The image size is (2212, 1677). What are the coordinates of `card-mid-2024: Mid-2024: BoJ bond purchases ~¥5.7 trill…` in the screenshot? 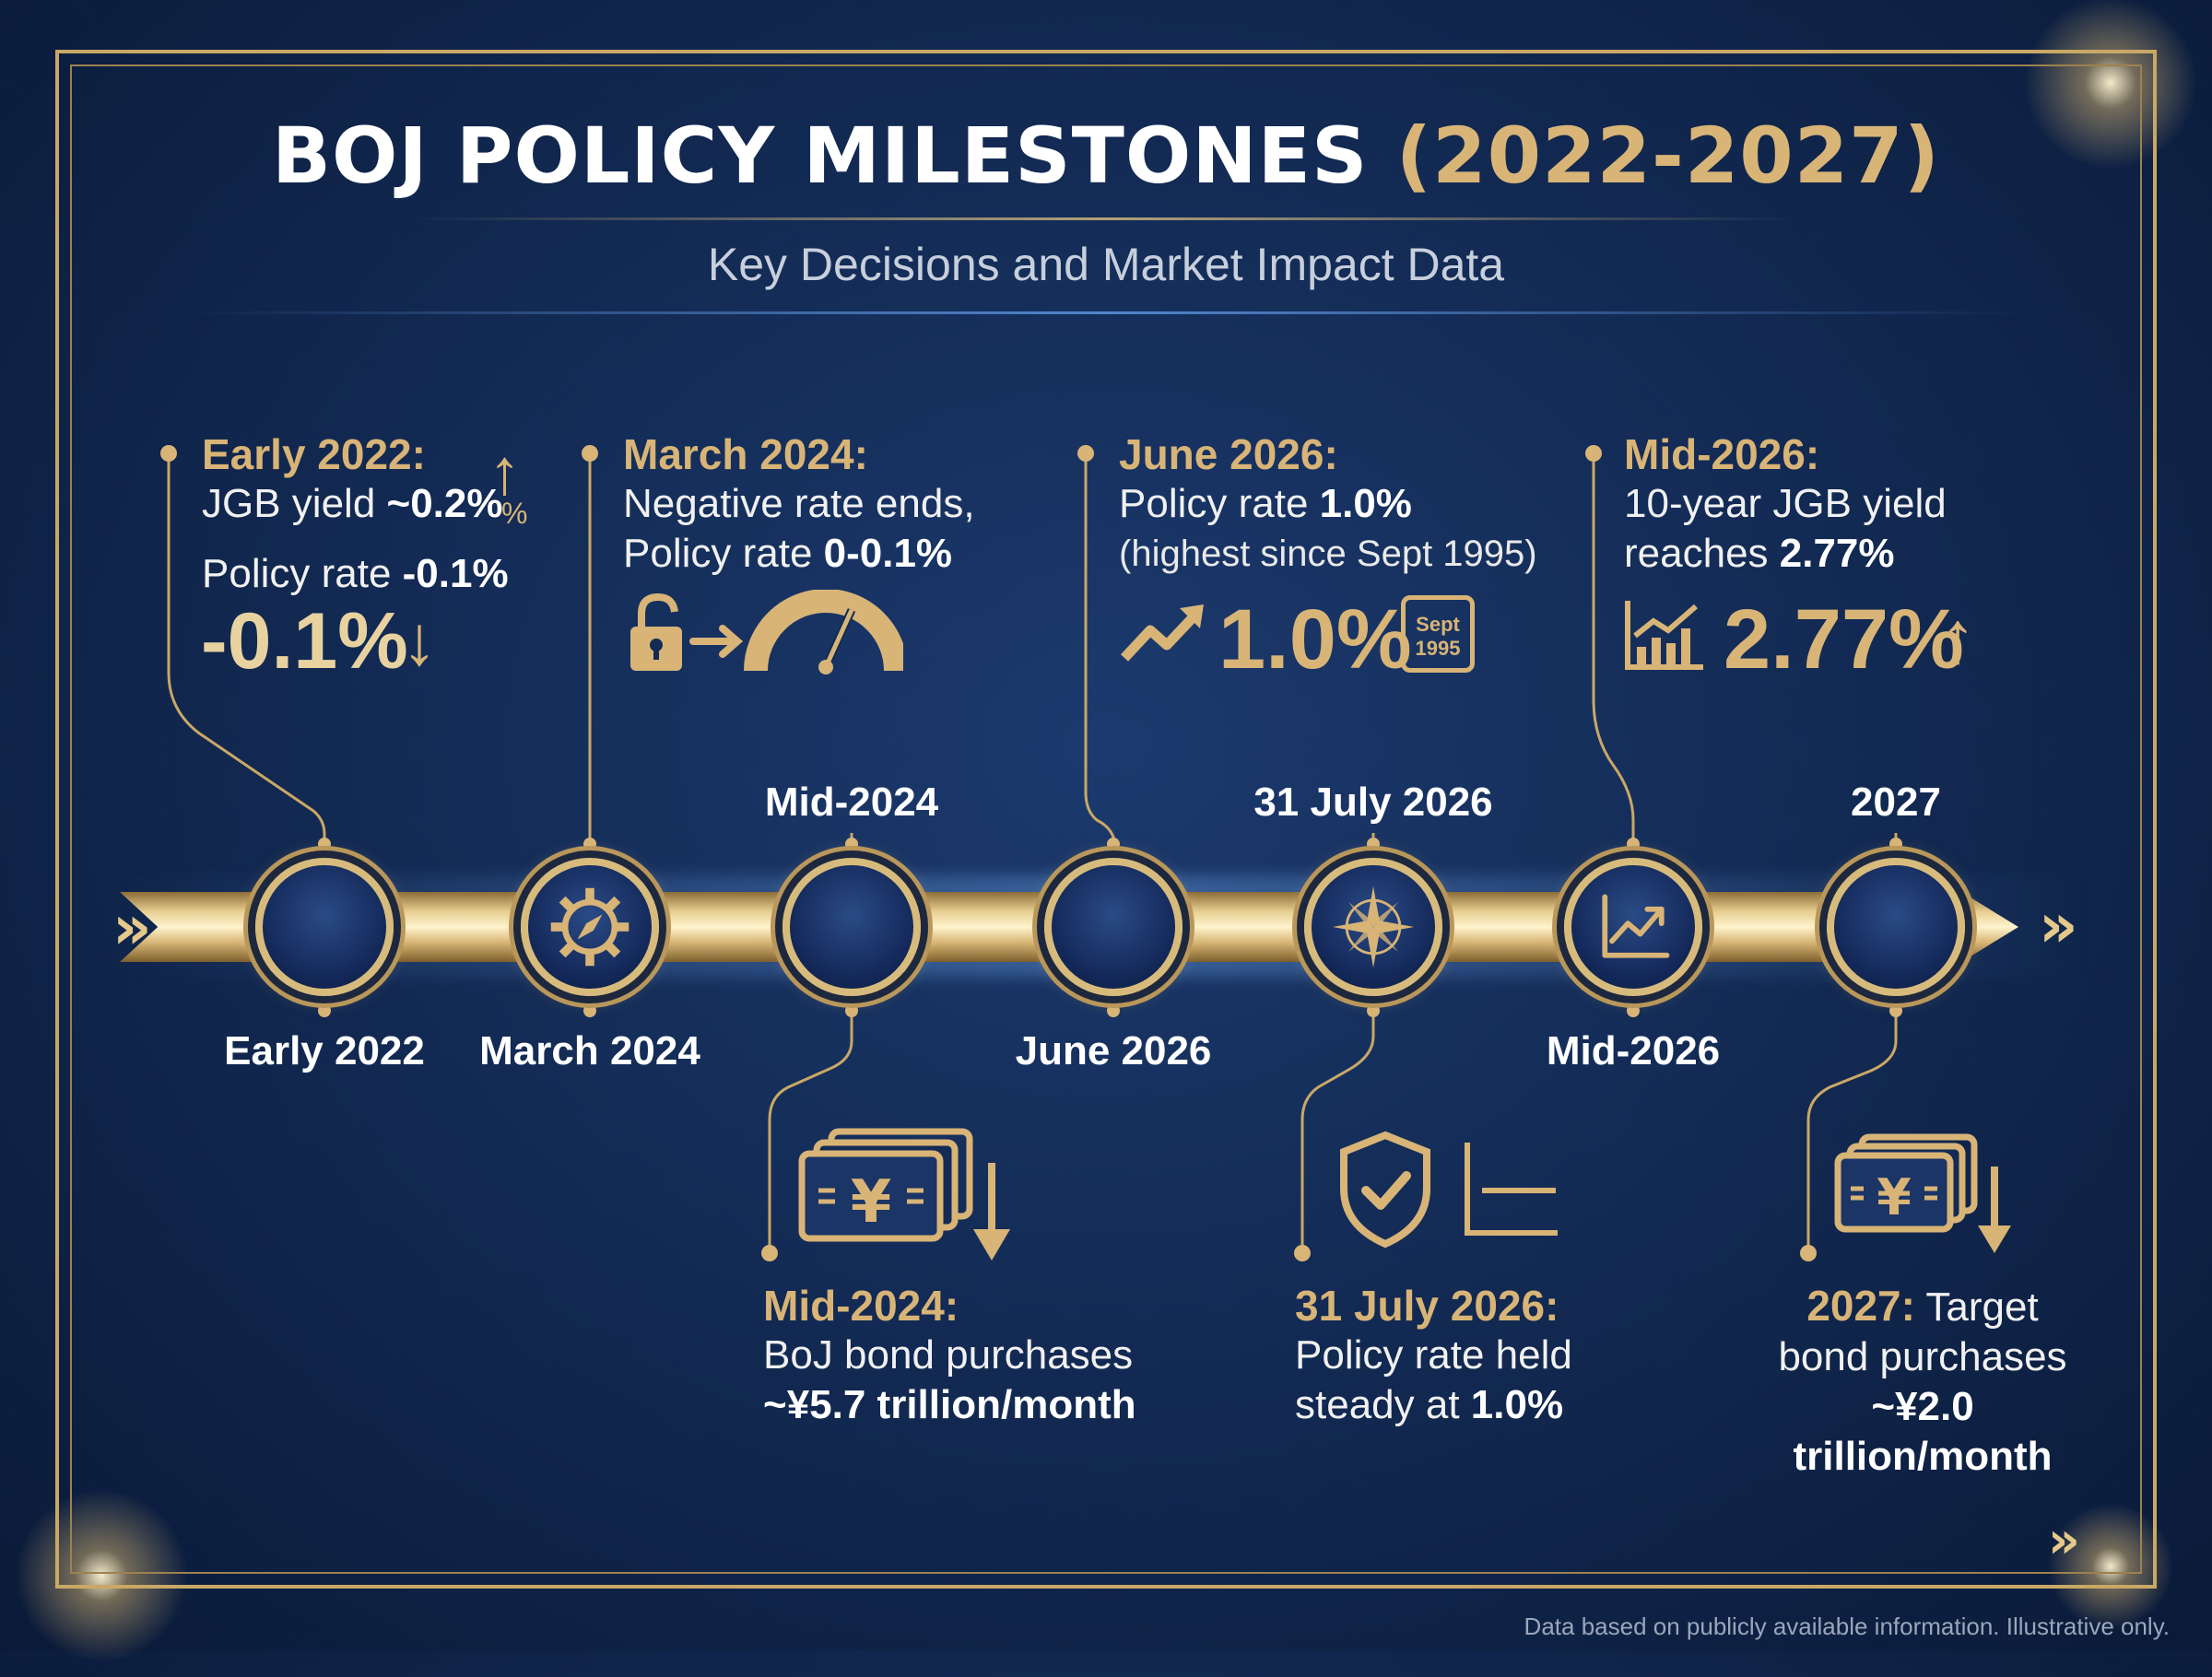 It's located at (949, 1355).